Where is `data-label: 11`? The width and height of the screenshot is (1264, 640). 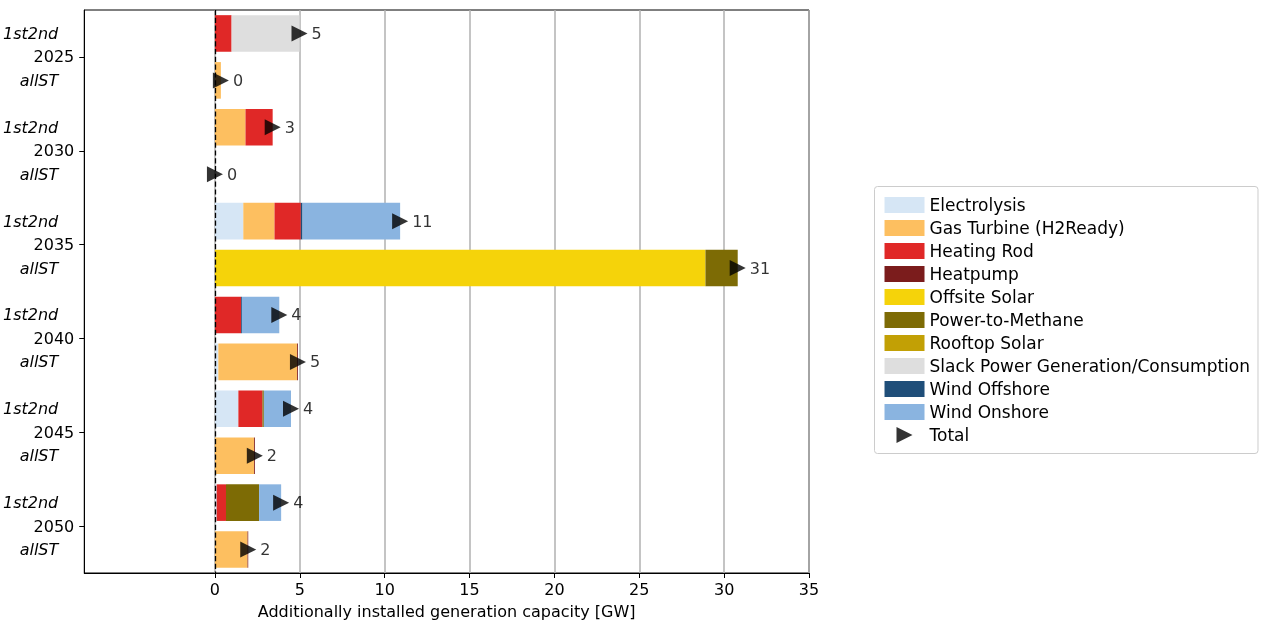
data-label: 11 is located at coordinates (422, 221).